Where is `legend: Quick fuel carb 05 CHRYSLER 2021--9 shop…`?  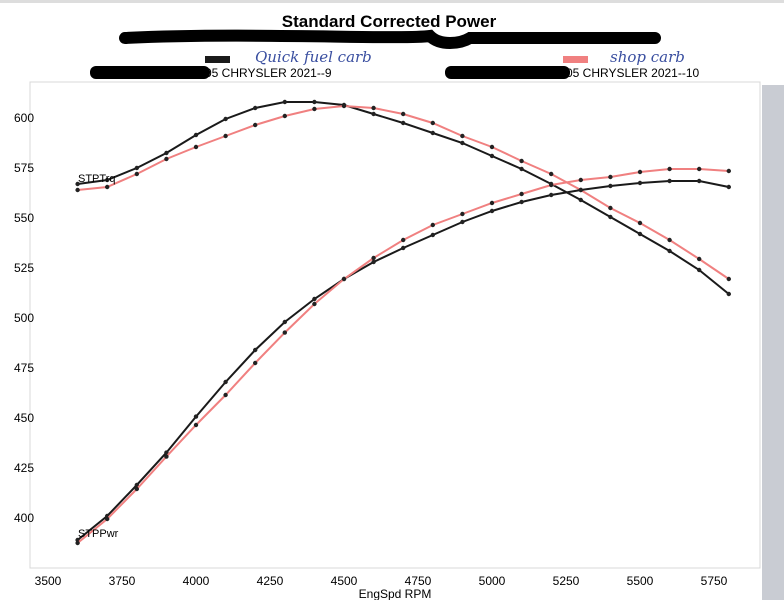 legend: Quick fuel carb 05 CHRYSLER 2021--9 shop… is located at coordinates (395, 64).